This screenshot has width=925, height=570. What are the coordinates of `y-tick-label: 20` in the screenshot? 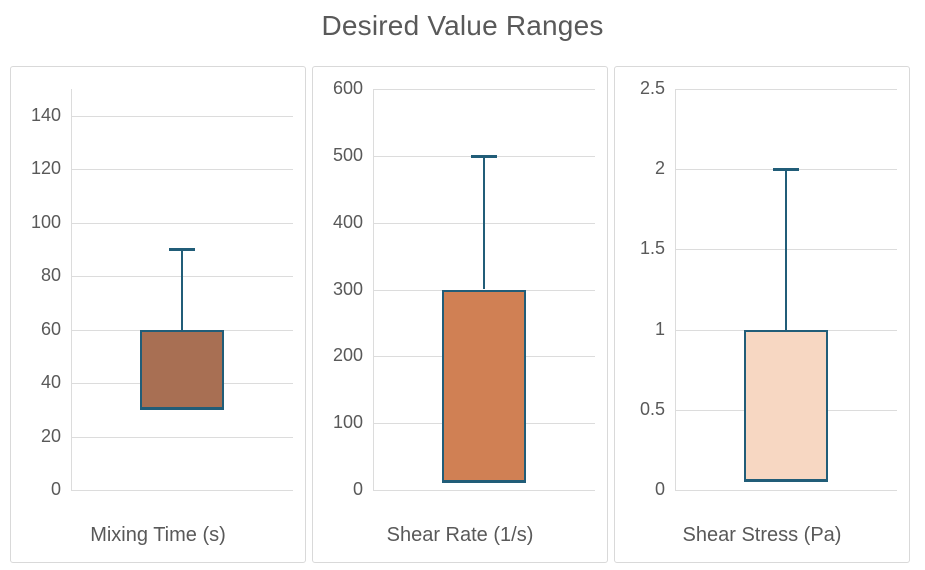 It's located at (50, 435).